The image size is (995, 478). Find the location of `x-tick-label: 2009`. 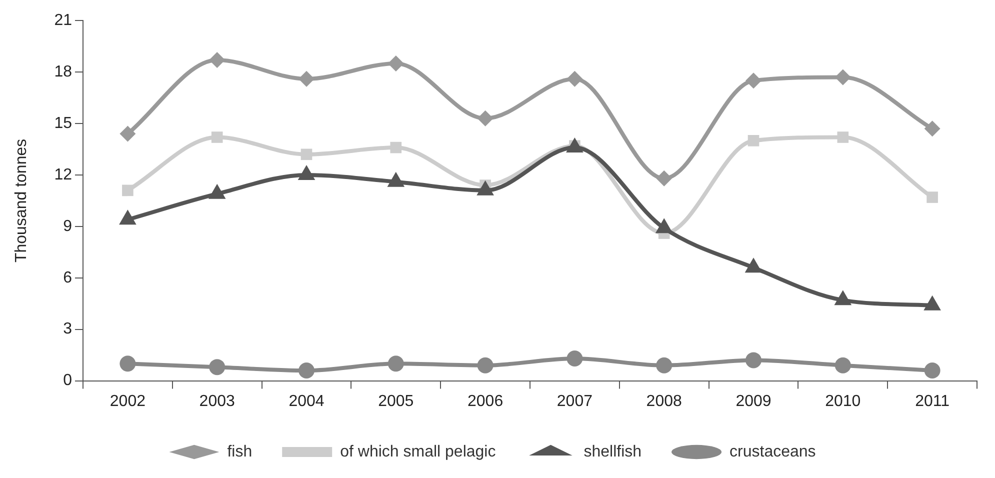

x-tick-label: 2009 is located at coordinates (754, 401).